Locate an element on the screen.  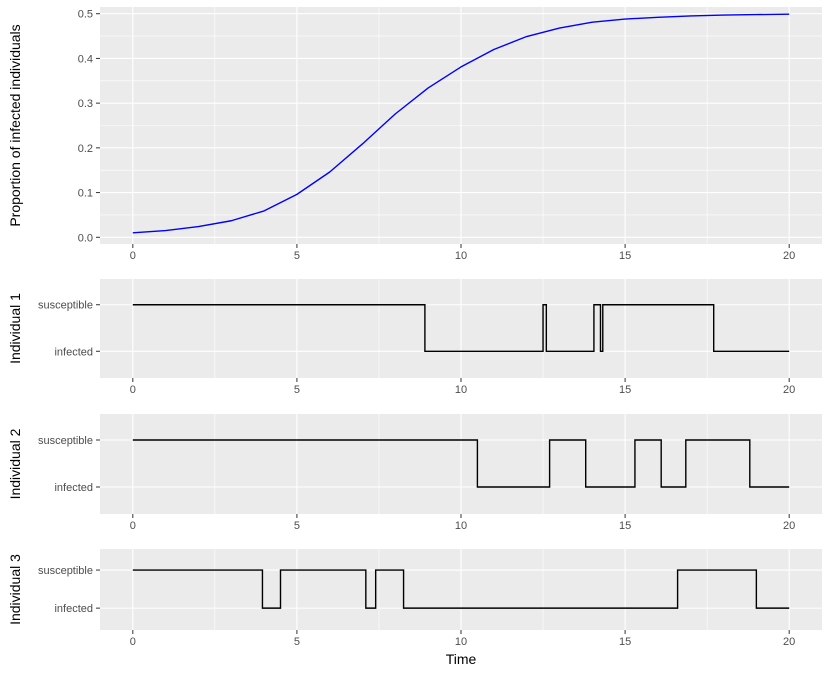
y-tick-label: 0.0 is located at coordinates (85, 238).